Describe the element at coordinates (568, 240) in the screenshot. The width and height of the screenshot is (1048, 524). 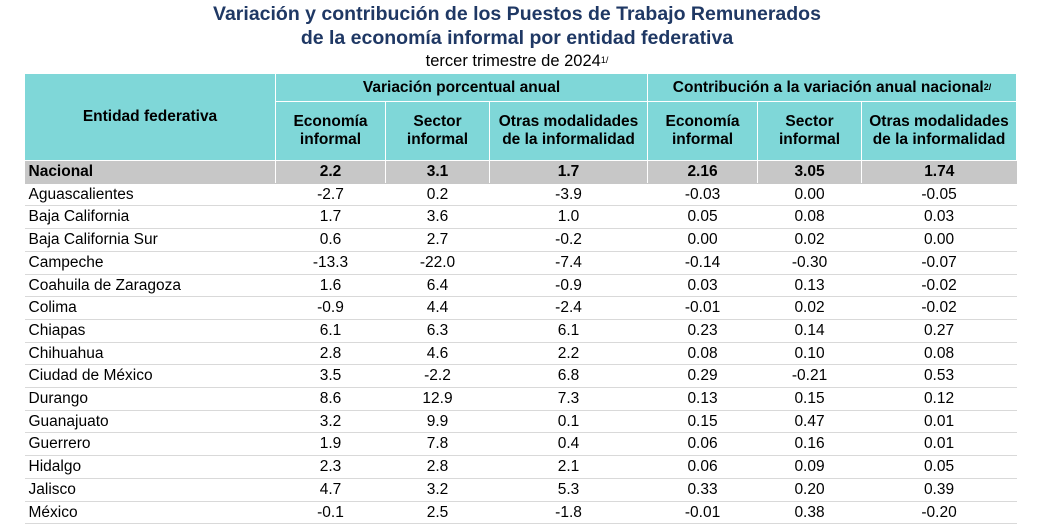
I see `cell-value: -0.2` at that location.